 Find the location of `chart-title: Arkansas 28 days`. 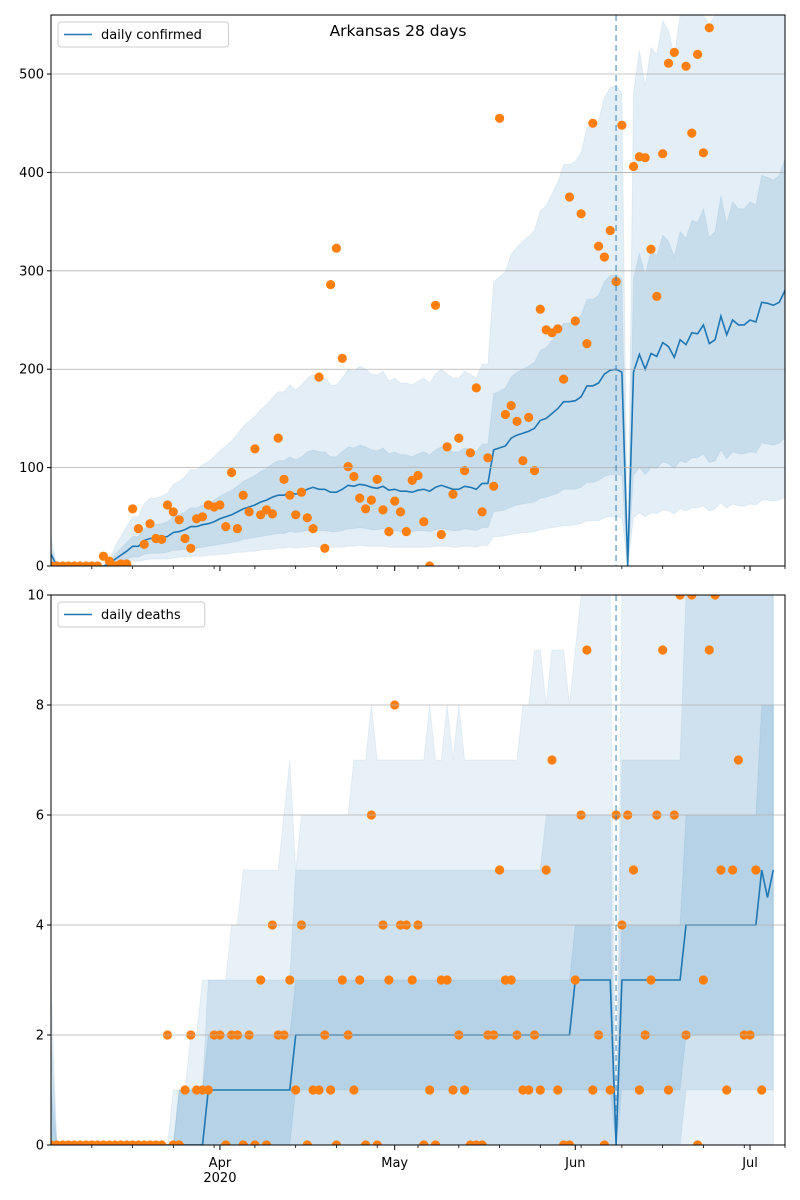

chart-title: Arkansas 28 days is located at coordinates (398, 31).